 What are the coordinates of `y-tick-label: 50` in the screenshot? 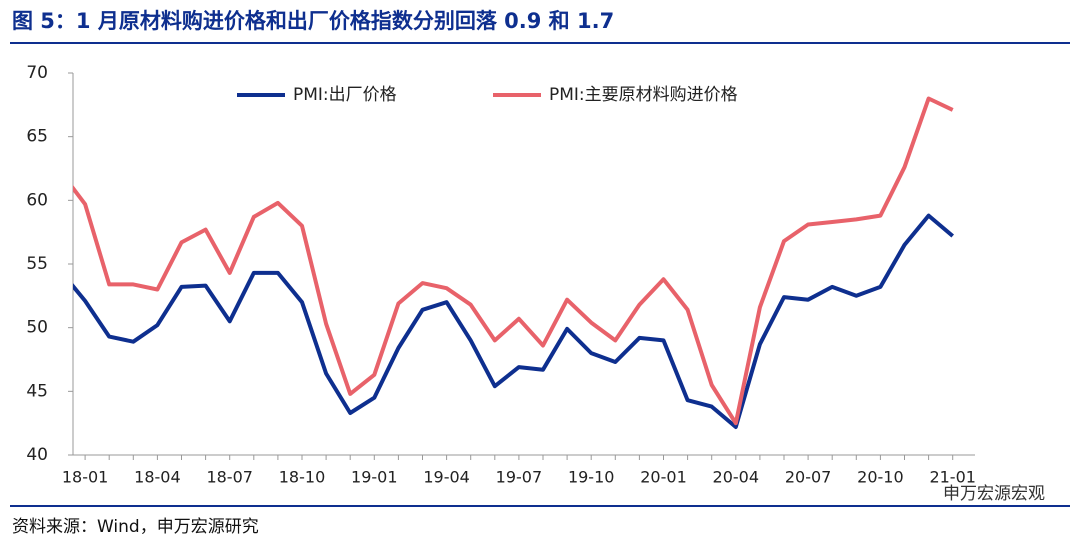 It's located at (37, 328).